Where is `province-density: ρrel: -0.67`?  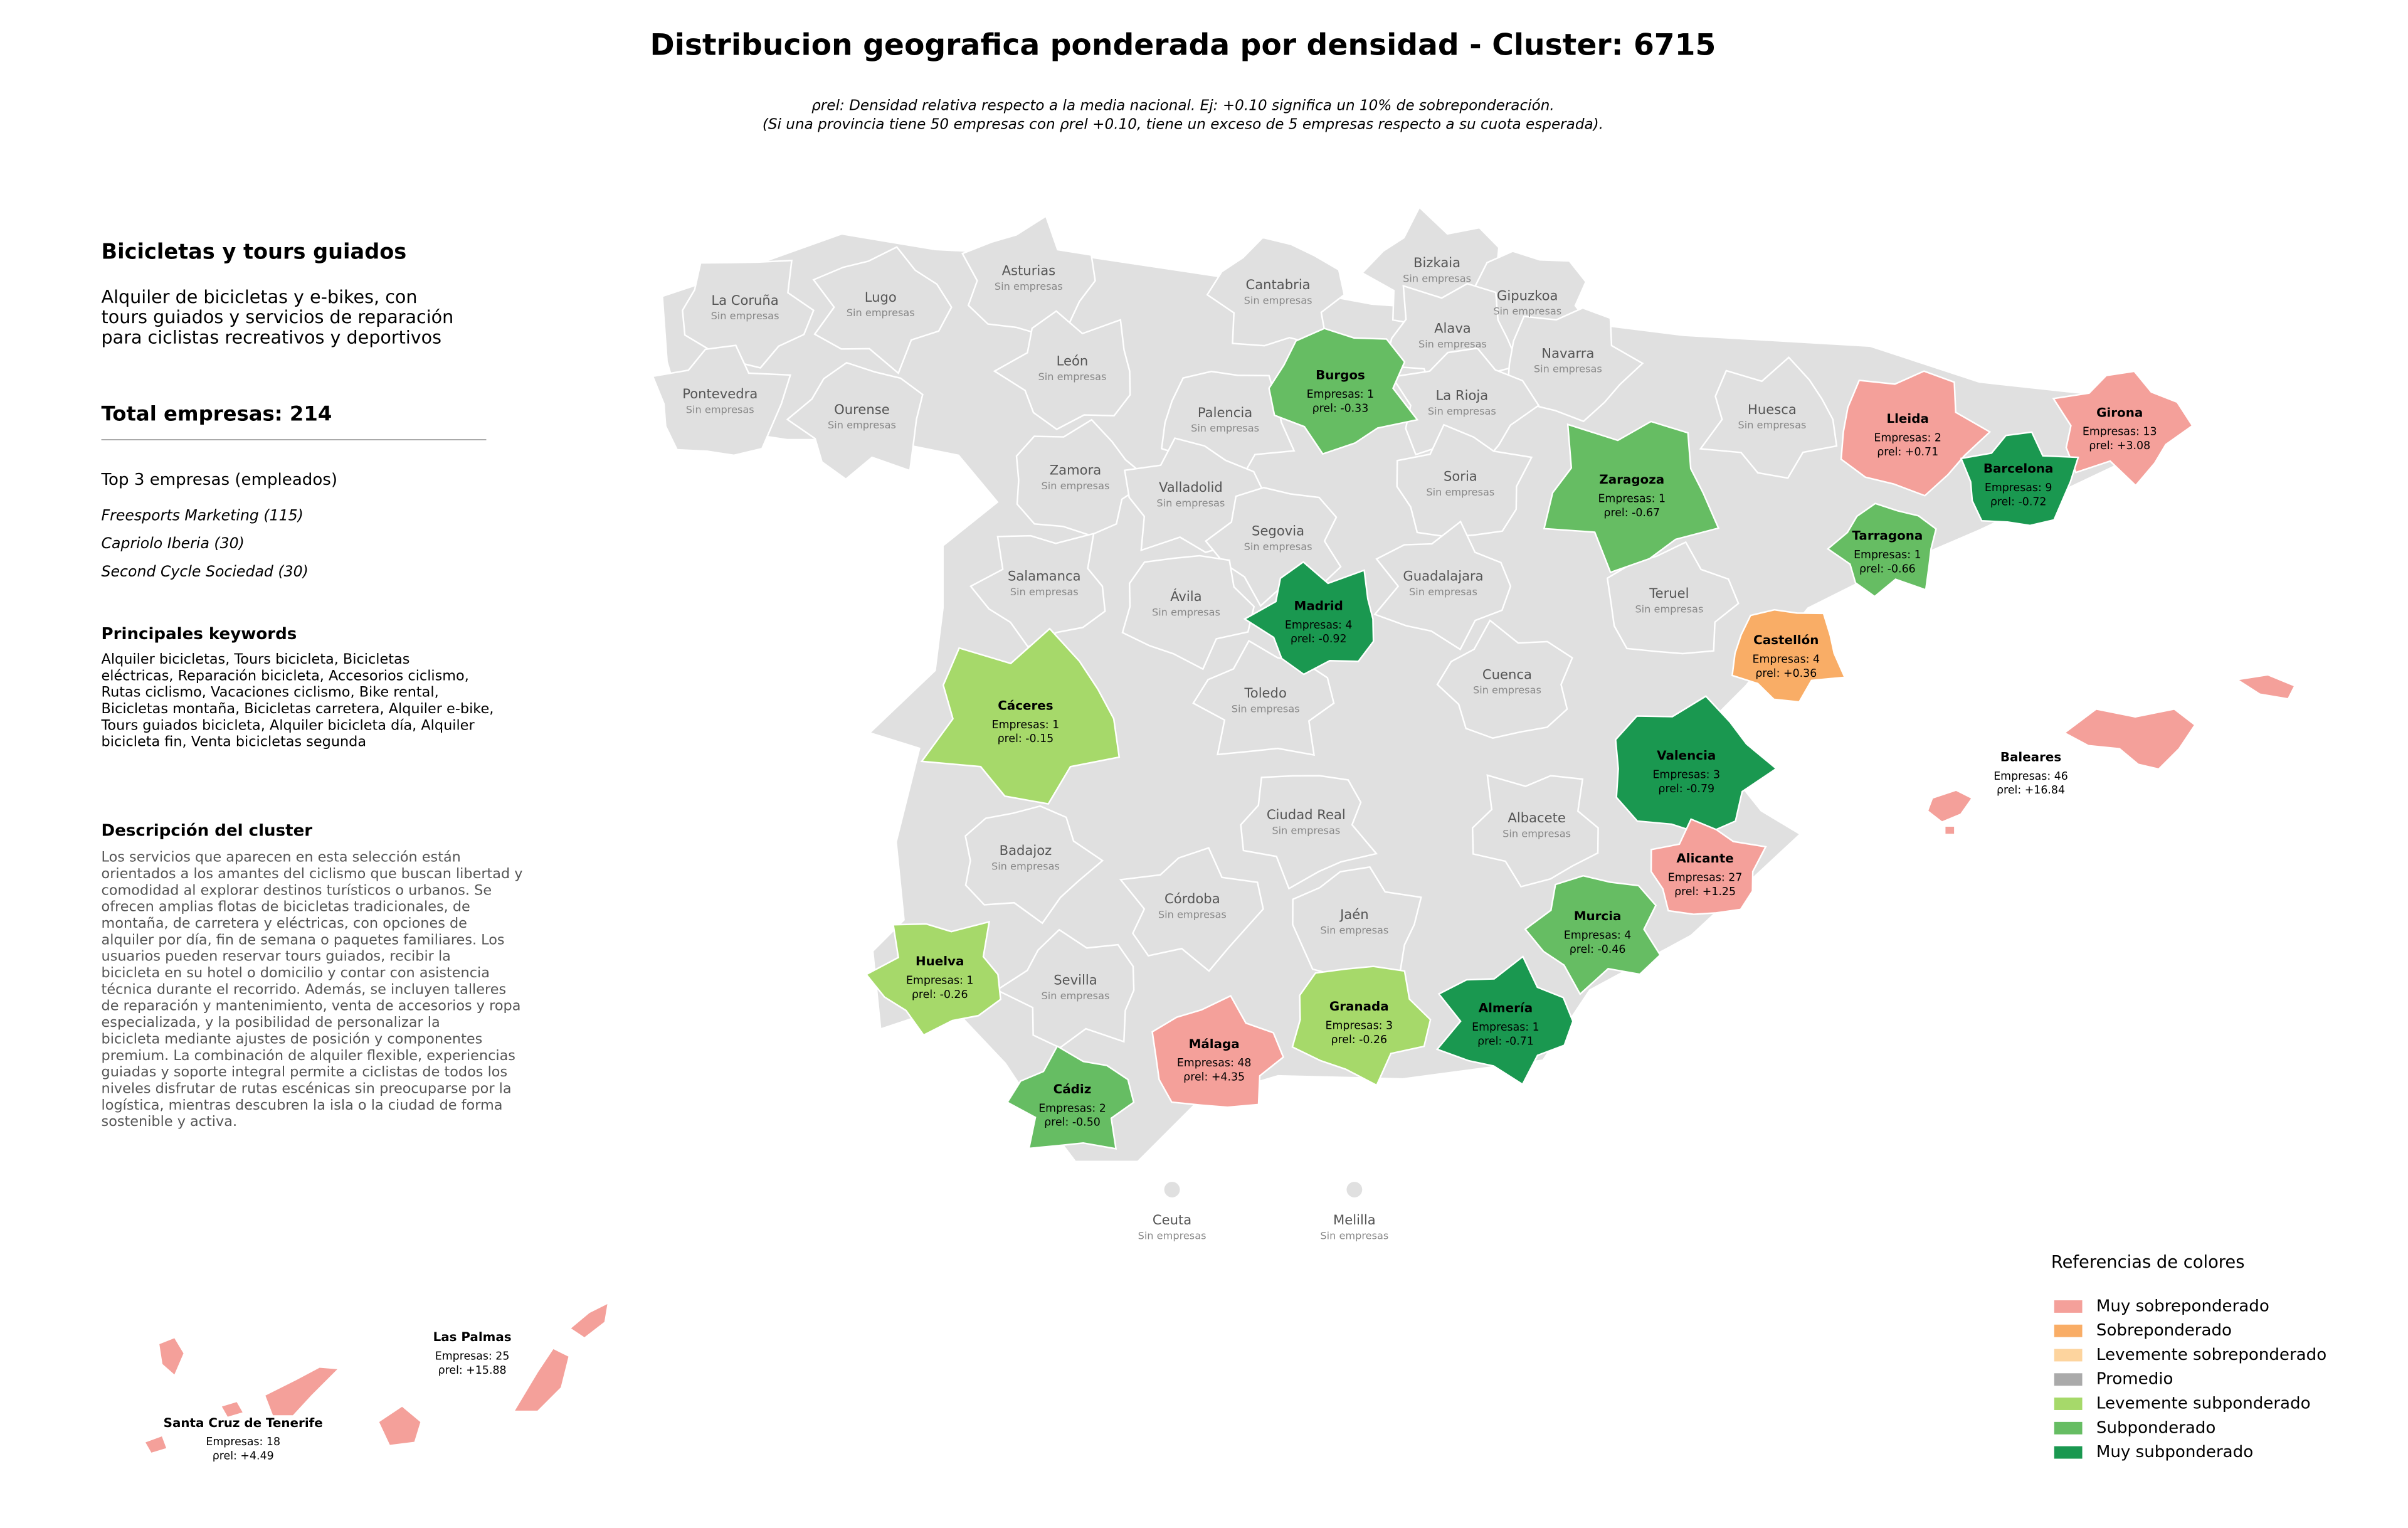 province-density: ρrel: -0.67 is located at coordinates (1631, 513).